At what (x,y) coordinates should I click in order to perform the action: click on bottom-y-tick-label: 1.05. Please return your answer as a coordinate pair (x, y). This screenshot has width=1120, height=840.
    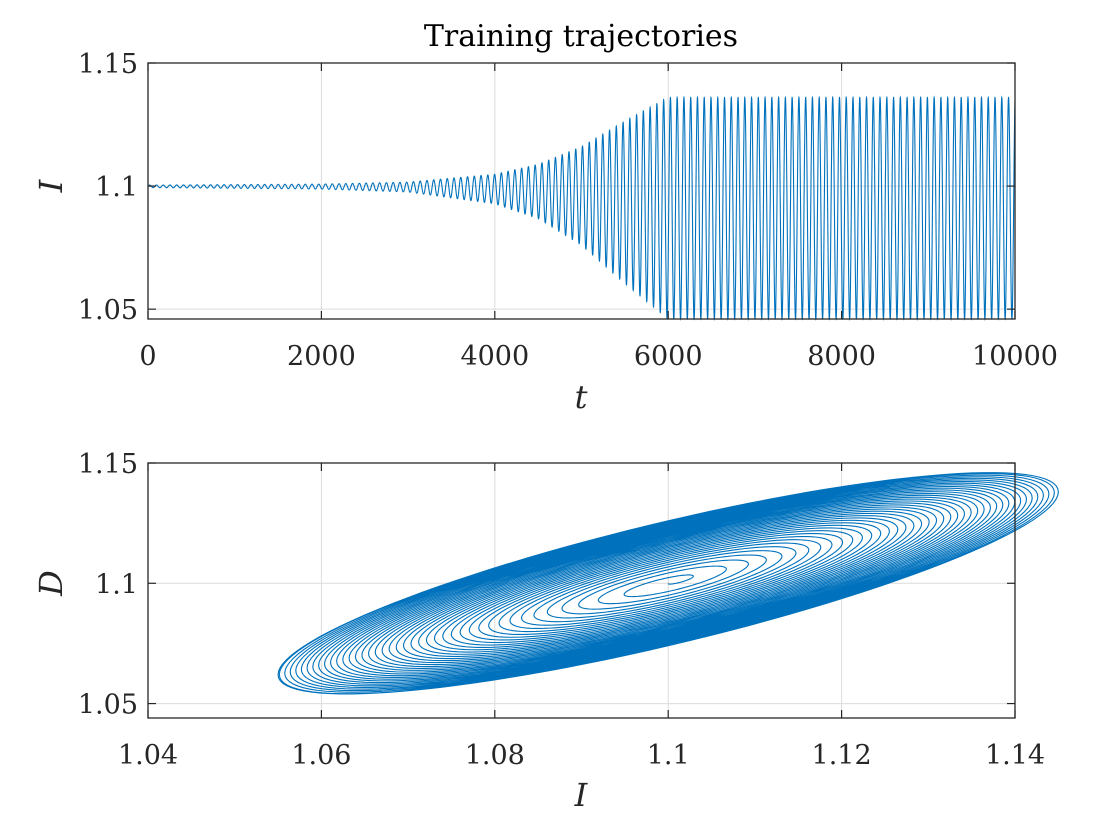
    Looking at the image, I should click on (108, 705).